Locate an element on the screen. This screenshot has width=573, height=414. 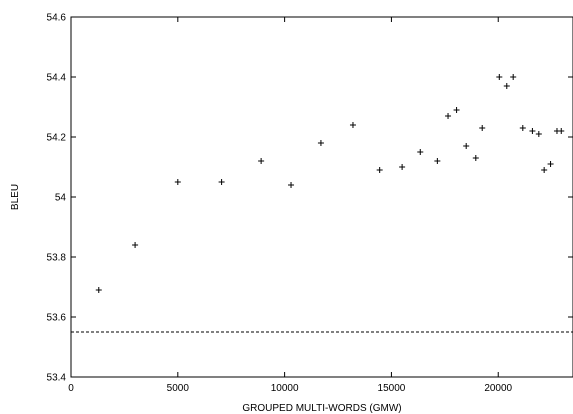
x-tick-label: 5000 is located at coordinates (178, 388).